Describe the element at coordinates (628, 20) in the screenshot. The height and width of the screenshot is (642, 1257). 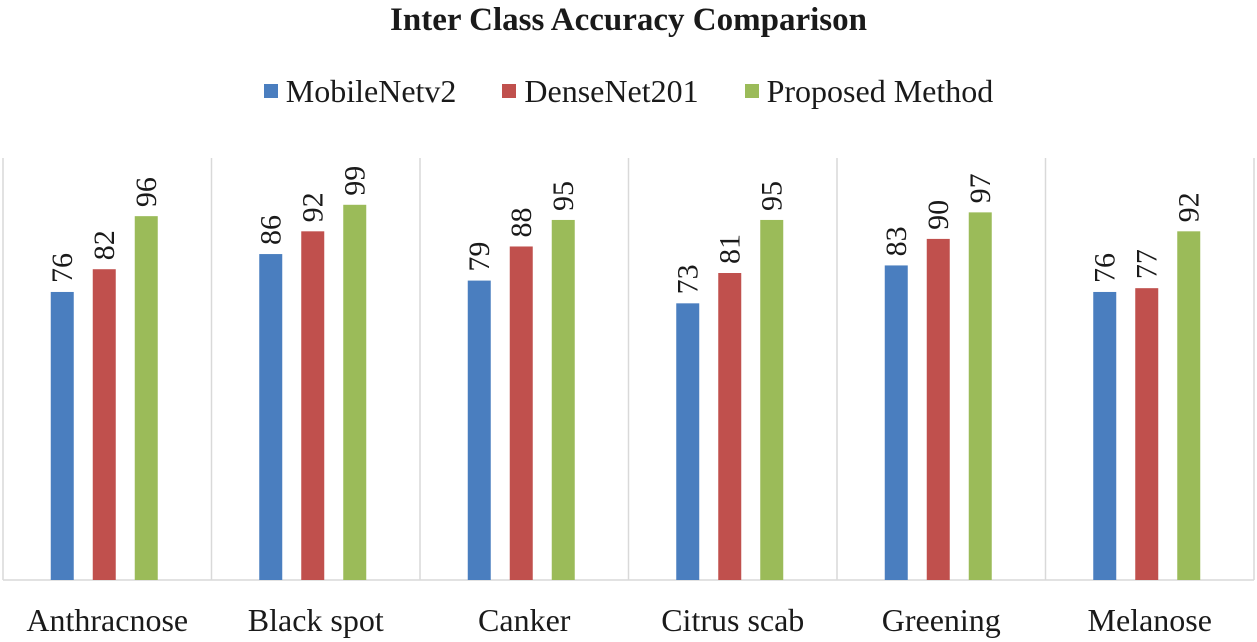
I see `chart-title: Inter Class Accuracy Comparison` at that location.